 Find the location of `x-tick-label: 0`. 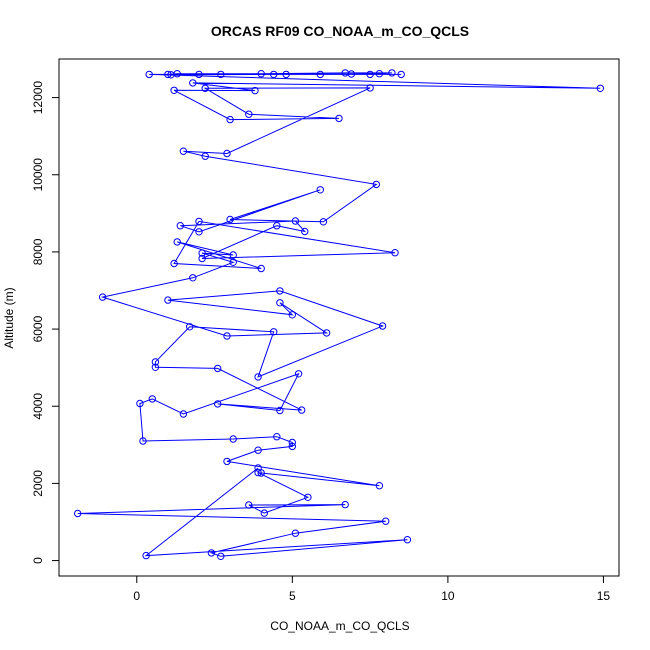

x-tick-label: 0 is located at coordinates (136, 596).